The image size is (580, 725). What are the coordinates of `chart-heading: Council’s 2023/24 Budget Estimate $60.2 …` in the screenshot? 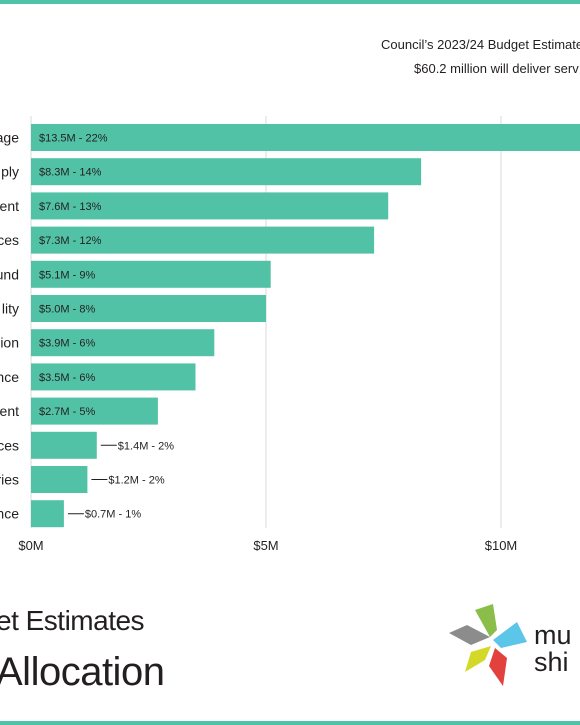 It's located at (480, 57).